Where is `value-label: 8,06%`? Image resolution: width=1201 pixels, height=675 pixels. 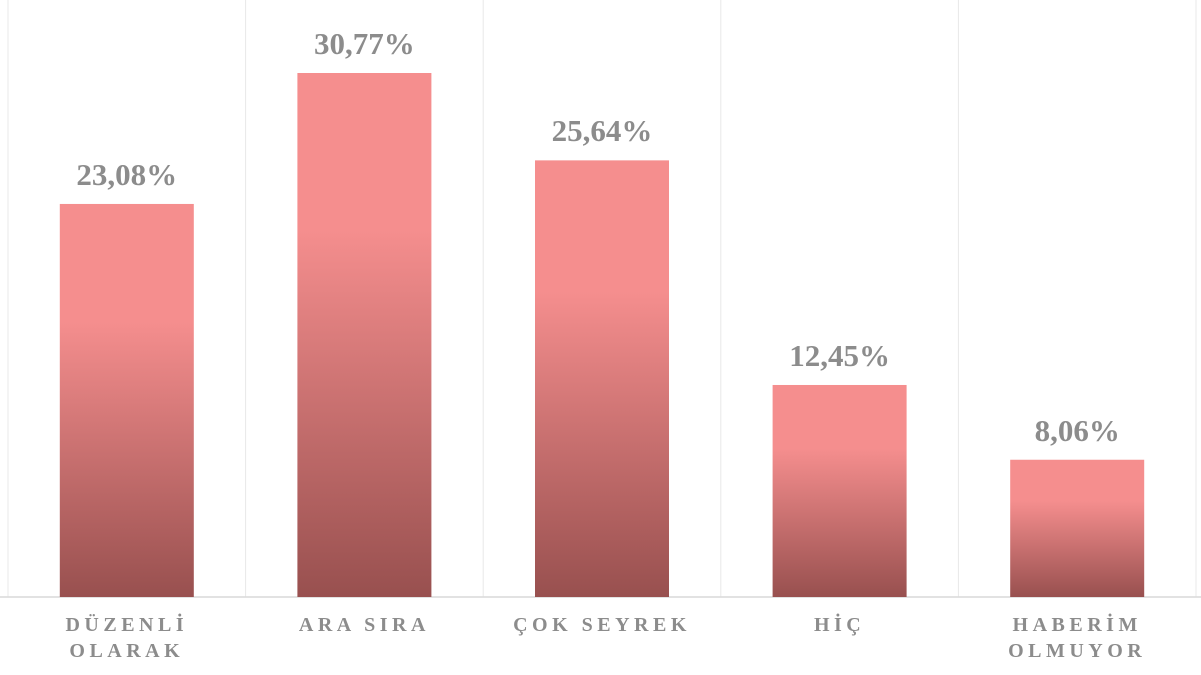 value-label: 8,06% is located at coordinates (1077, 430).